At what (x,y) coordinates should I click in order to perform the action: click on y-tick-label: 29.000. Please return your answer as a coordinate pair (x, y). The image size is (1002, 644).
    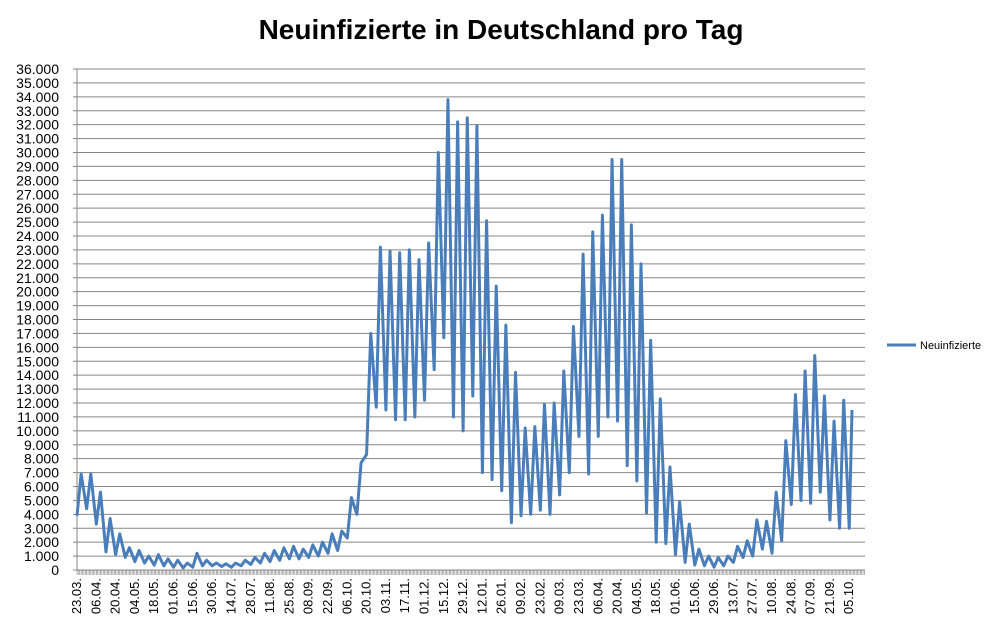
    Looking at the image, I should click on (37, 166).